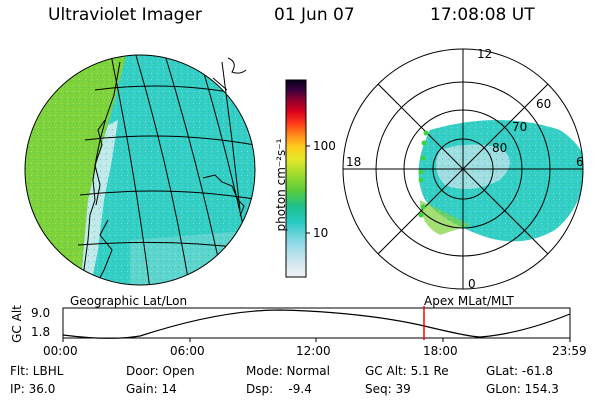 This screenshot has width=600, height=400. Describe the element at coordinates (482, 15) in the screenshot. I see `time-label: 17:08:08 UT` at that location.